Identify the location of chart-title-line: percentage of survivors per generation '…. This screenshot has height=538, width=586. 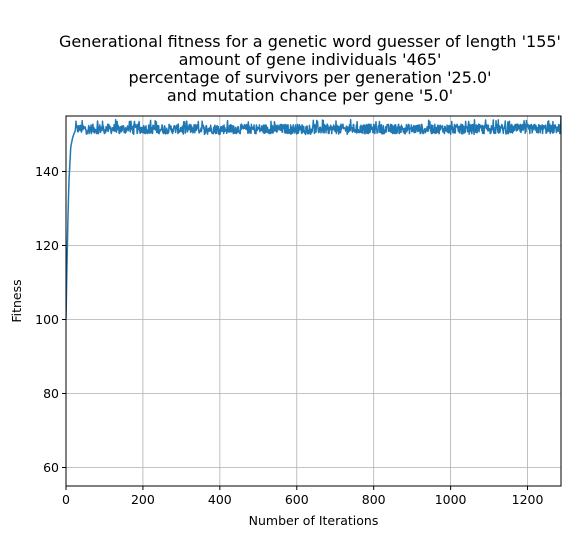
(309, 77).